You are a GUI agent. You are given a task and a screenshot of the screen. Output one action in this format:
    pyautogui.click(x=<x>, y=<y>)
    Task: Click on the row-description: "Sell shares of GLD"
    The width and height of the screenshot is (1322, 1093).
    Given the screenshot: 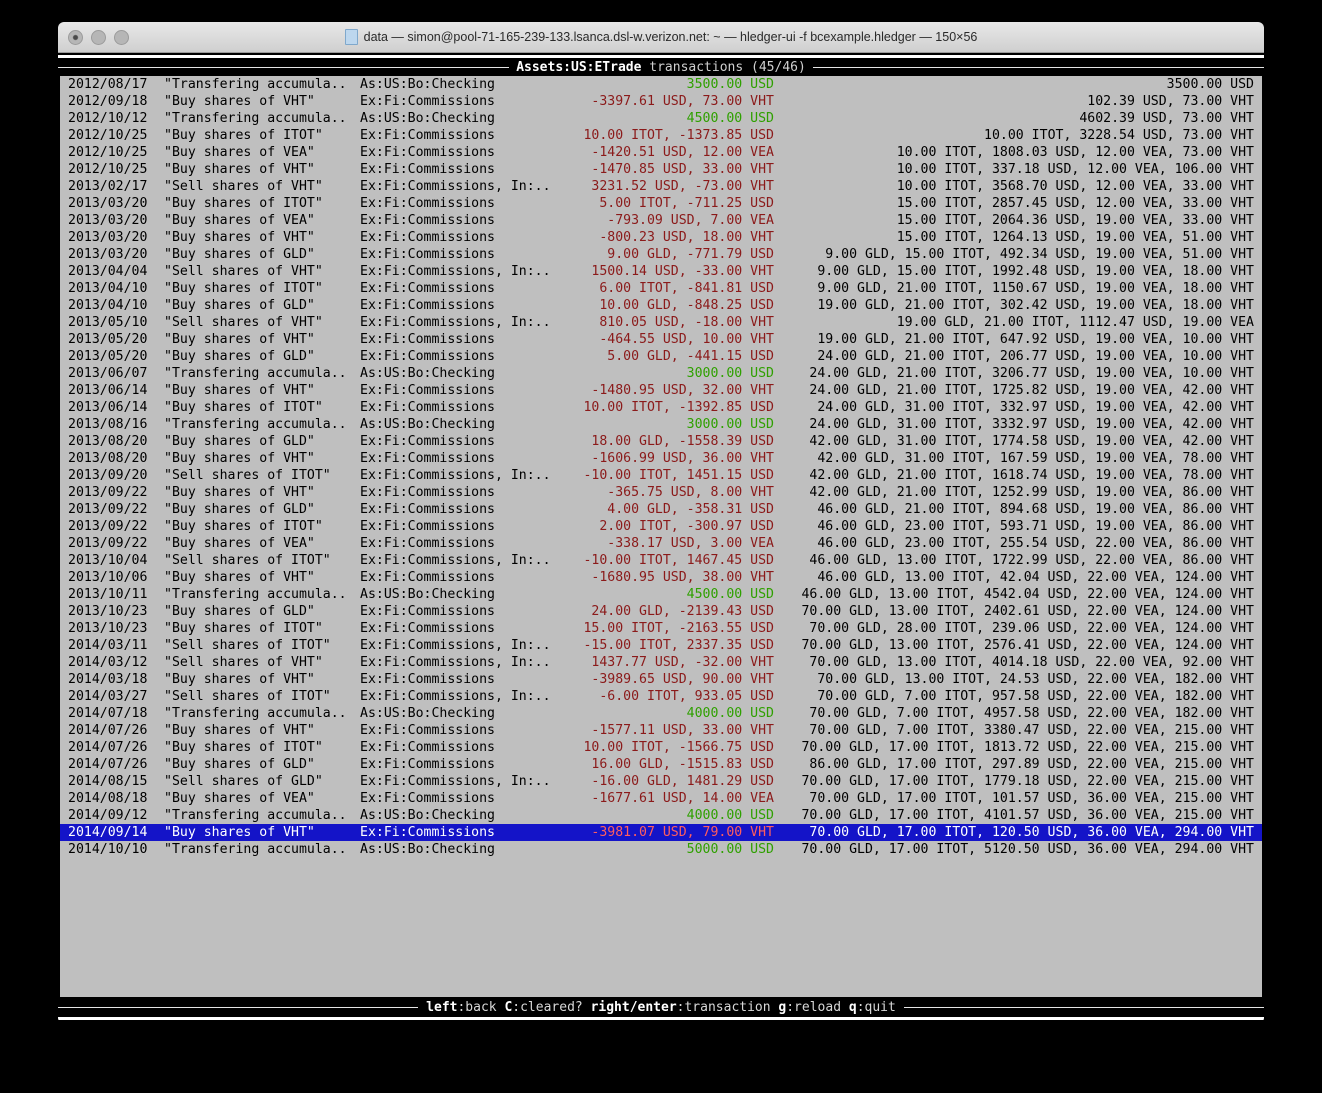 What is the action you would take?
    pyautogui.click(x=243, y=781)
    